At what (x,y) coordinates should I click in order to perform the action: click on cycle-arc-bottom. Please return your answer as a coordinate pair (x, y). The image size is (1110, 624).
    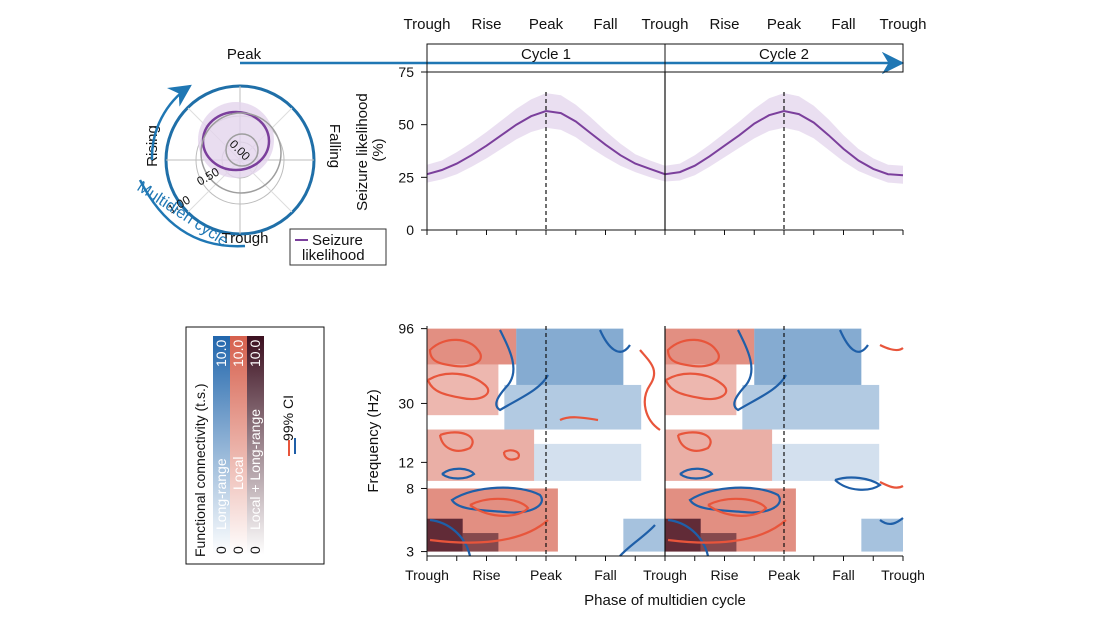
    Looking at the image, I should click on (192, 213).